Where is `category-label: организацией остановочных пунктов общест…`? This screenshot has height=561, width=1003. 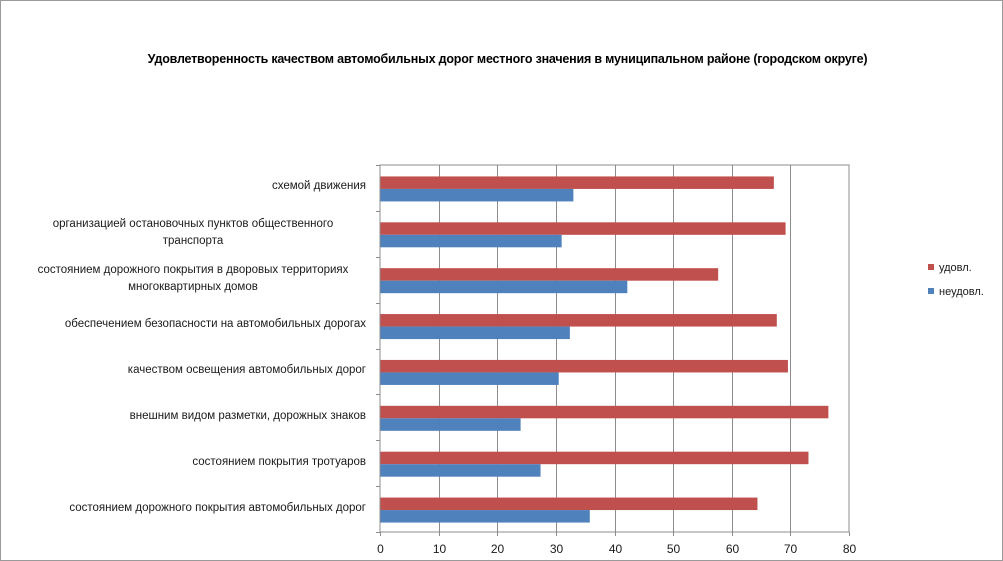
category-label: организацией остановочных пунктов общест… is located at coordinates (193, 232).